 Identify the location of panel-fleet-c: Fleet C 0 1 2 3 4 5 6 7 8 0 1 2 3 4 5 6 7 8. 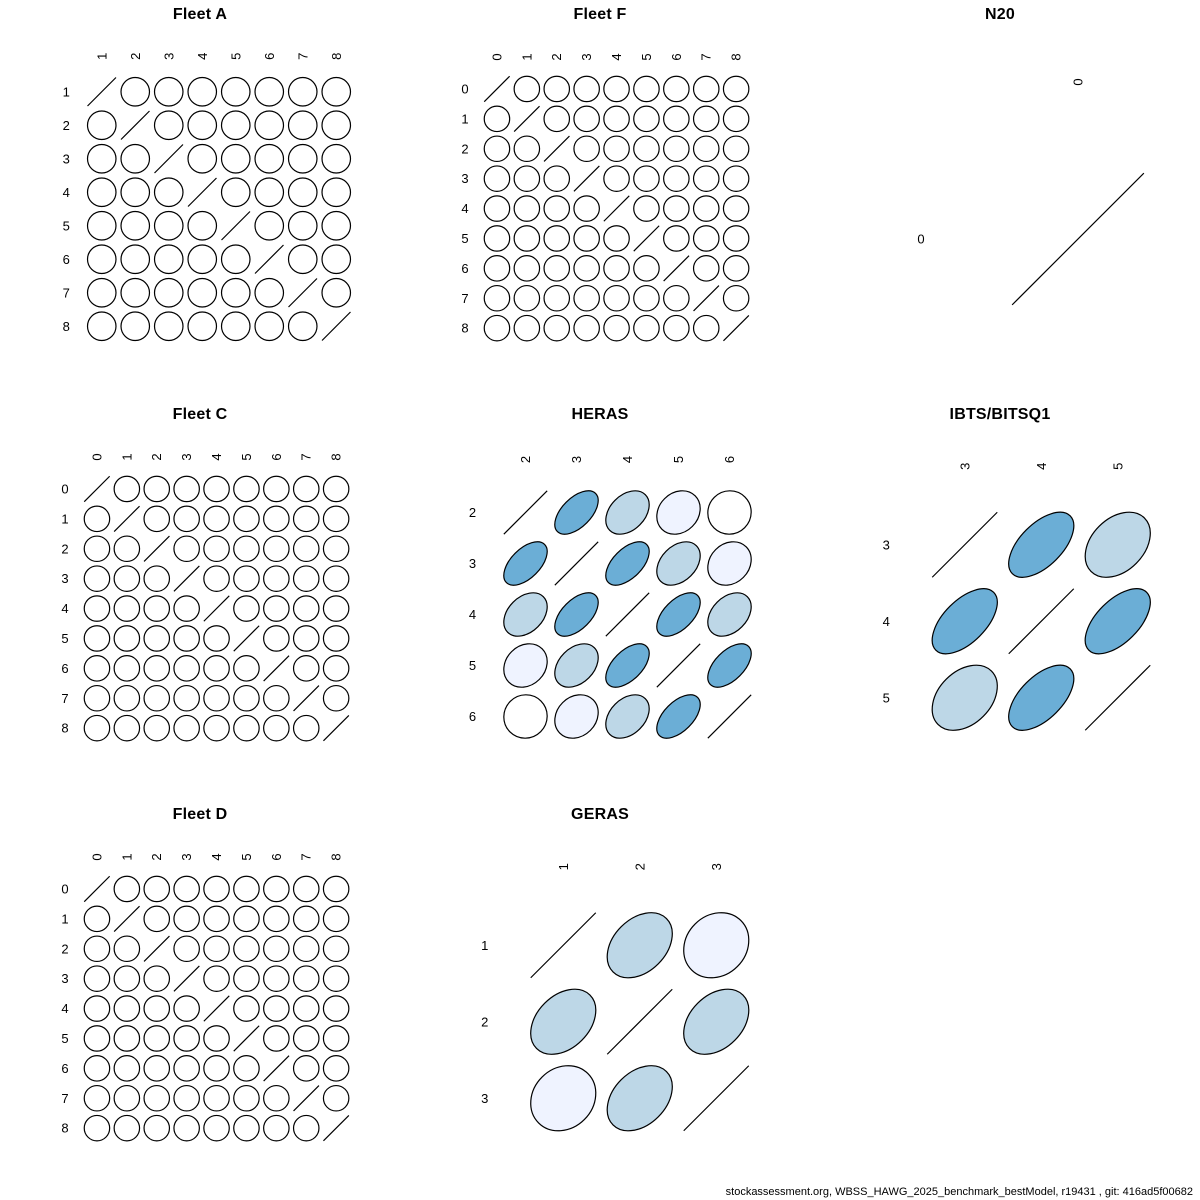
(200, 600).